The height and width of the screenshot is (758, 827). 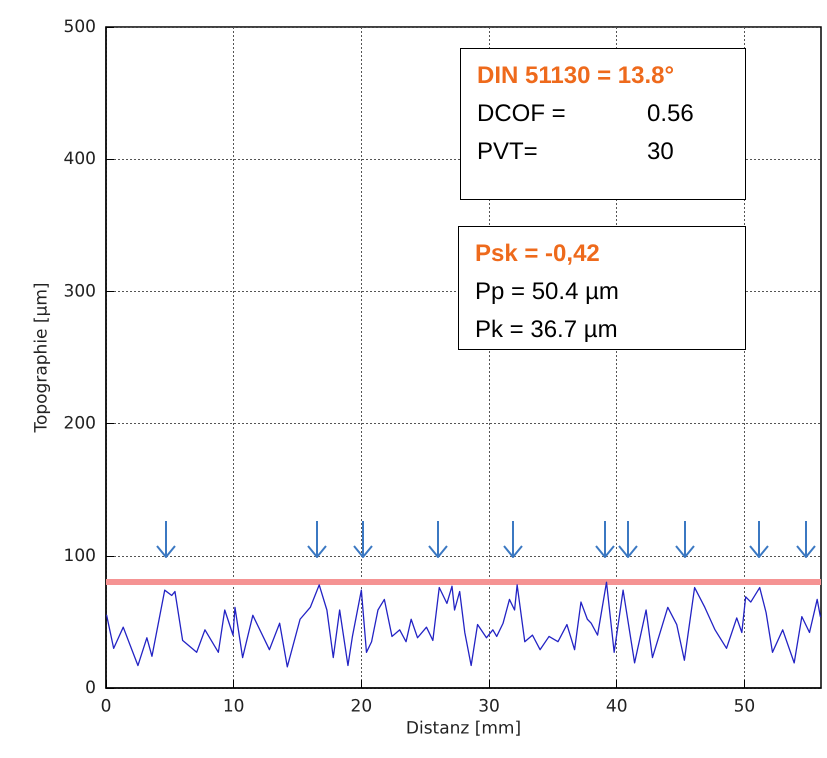 What do you see at coordinates (464, 625) in the screenshot?
I see `line-series` at bounding box center [464, 625].